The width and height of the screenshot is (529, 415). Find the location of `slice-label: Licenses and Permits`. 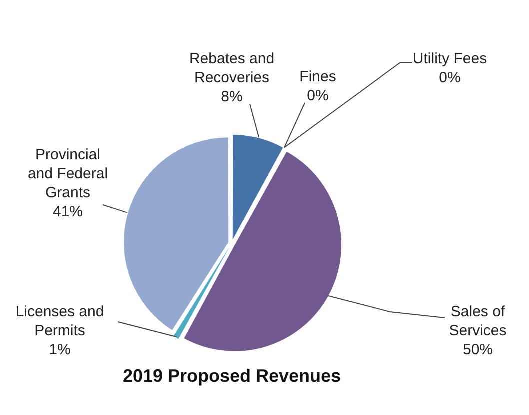

slice-label: Licenses and Permits is located at coordinates (60, 322).